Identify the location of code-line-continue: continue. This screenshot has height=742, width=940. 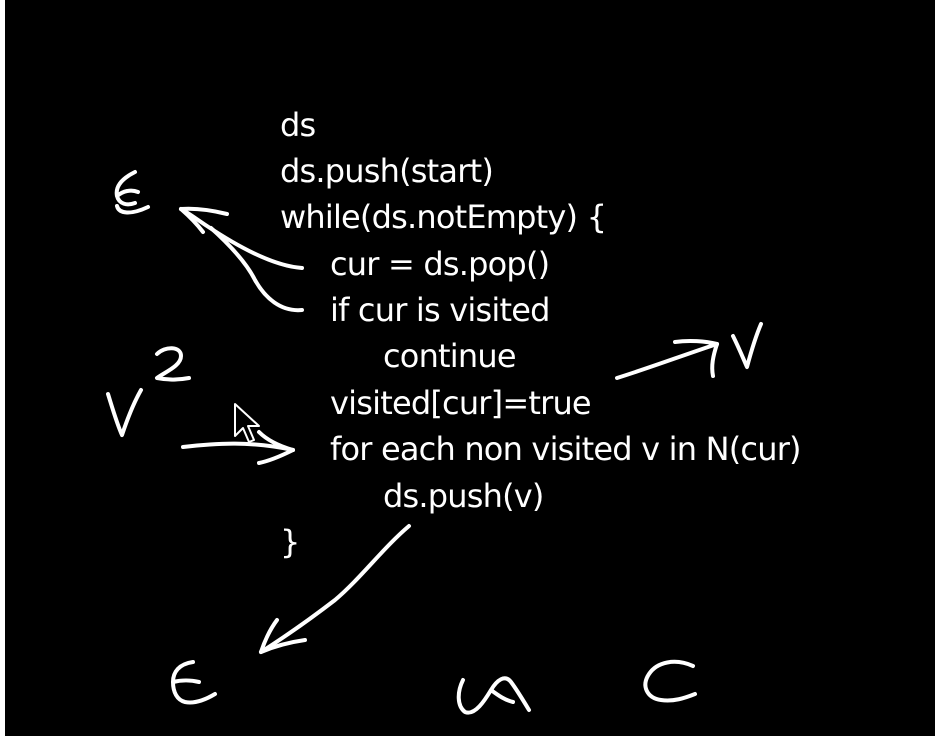
(450, 356).